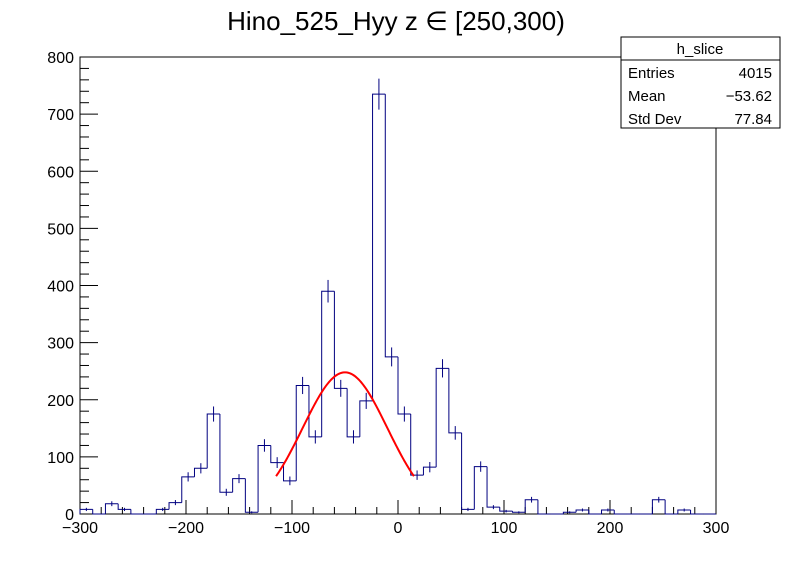  Describe the element at coordinates (60, 401) in the screenshot. I see `y-tick-label: 200` at that location.